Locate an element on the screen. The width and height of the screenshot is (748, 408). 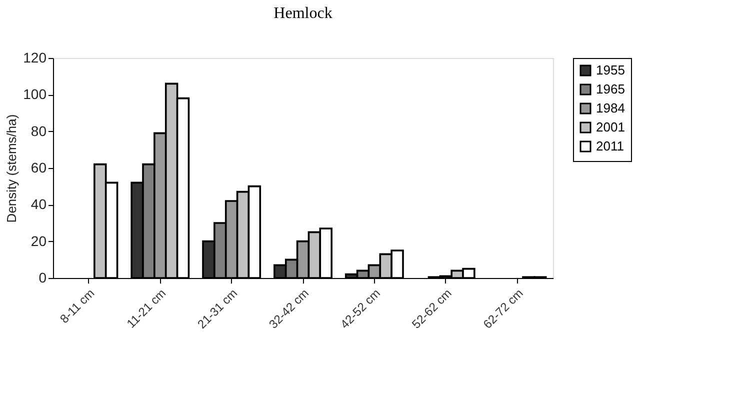
y-tick-label: 60 is located at coordinates (38, 168).